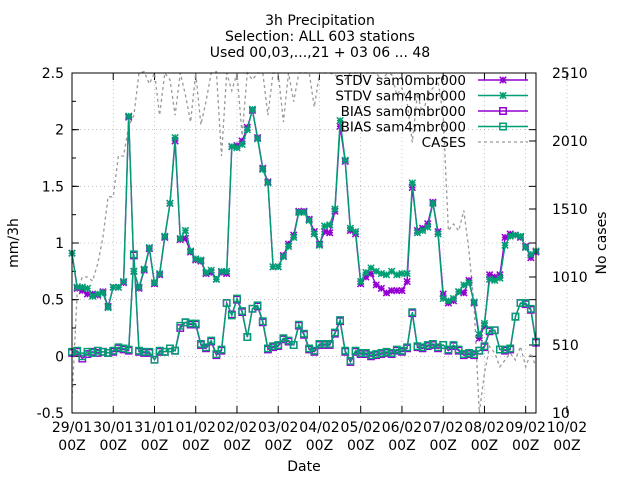 The width and height of the screenshot is (640, 480). I want to click on title-line-1: 3h Precipitation, so click(320, 21).